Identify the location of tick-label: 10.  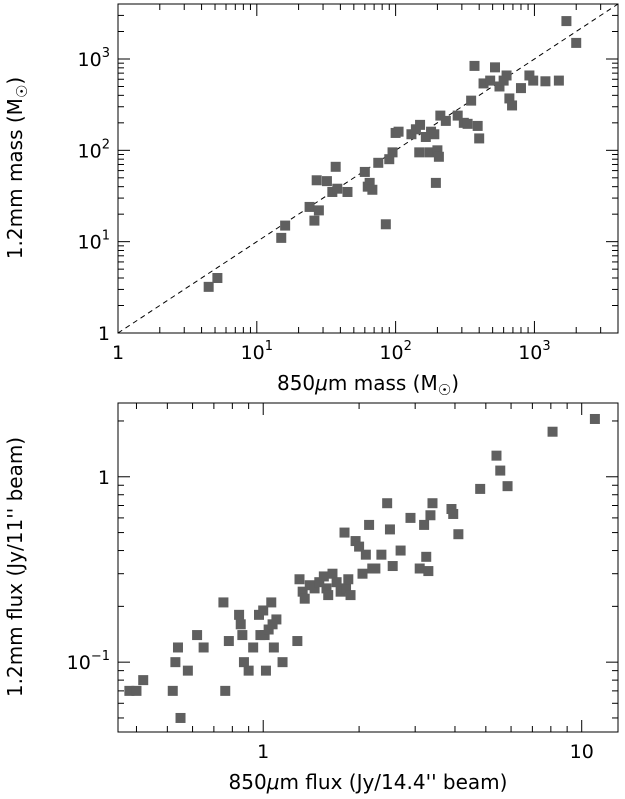
(582, 752).